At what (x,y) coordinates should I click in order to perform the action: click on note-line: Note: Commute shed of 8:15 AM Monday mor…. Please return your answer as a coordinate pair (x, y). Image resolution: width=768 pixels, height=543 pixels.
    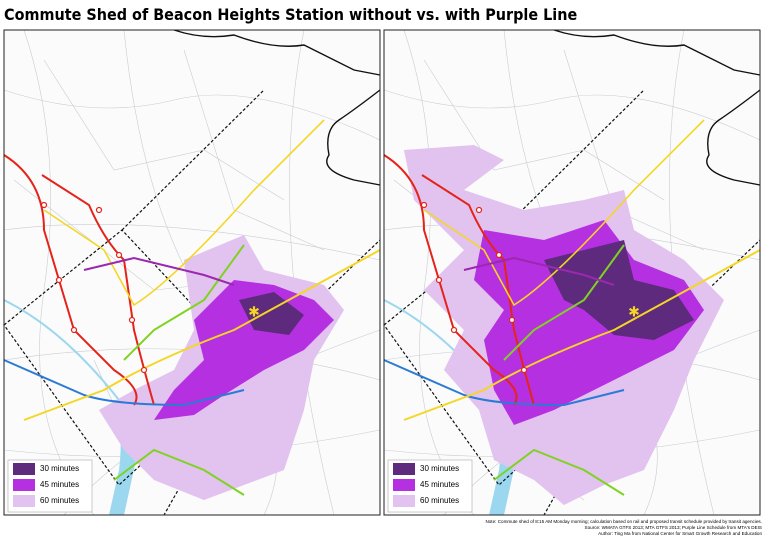
    Looking at the image, I should click on (623, 521).